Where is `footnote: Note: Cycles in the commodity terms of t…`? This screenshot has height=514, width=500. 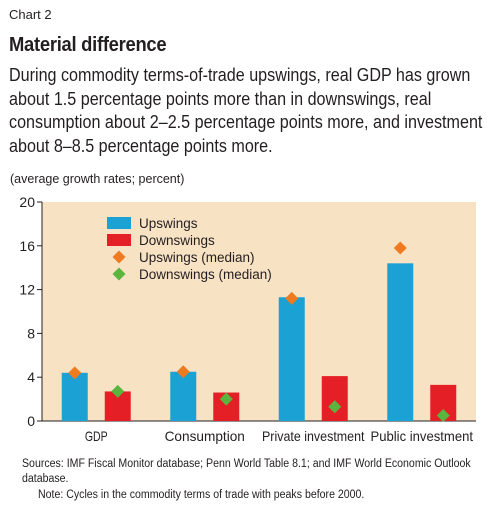
footnote: Note: Cycles in the commodity terms of t… is located at coordinates (201, 495).